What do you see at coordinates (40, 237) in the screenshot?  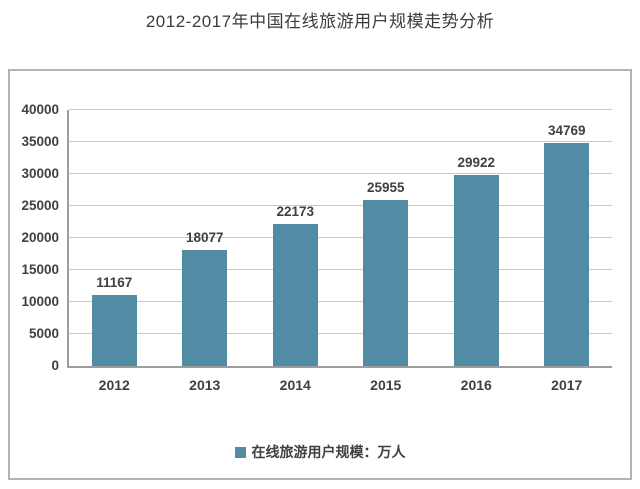 I see `y-tick-label: 20000` at bounding box center [40, 237].